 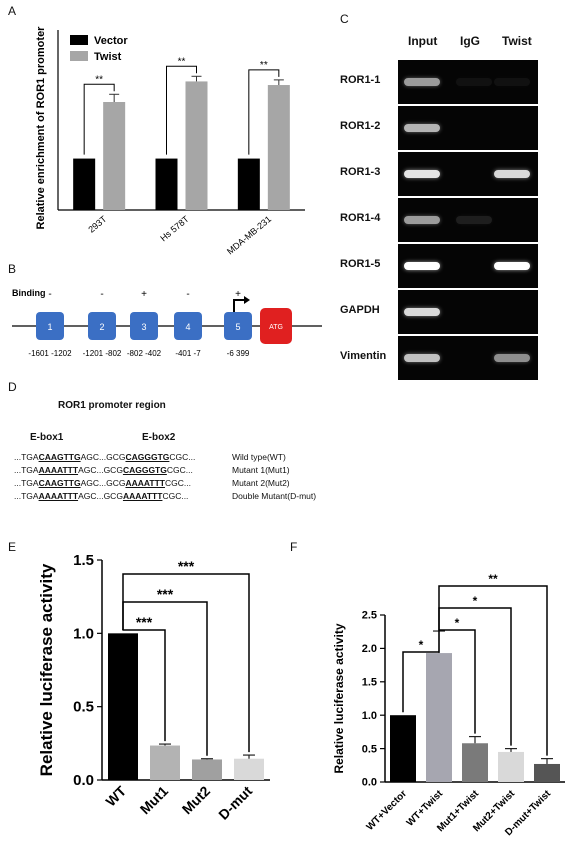 What do you see at coordinates (369, 749) in the screenshot?
I see `y-tick-label: 0.5` at bounding box center [369, 749].